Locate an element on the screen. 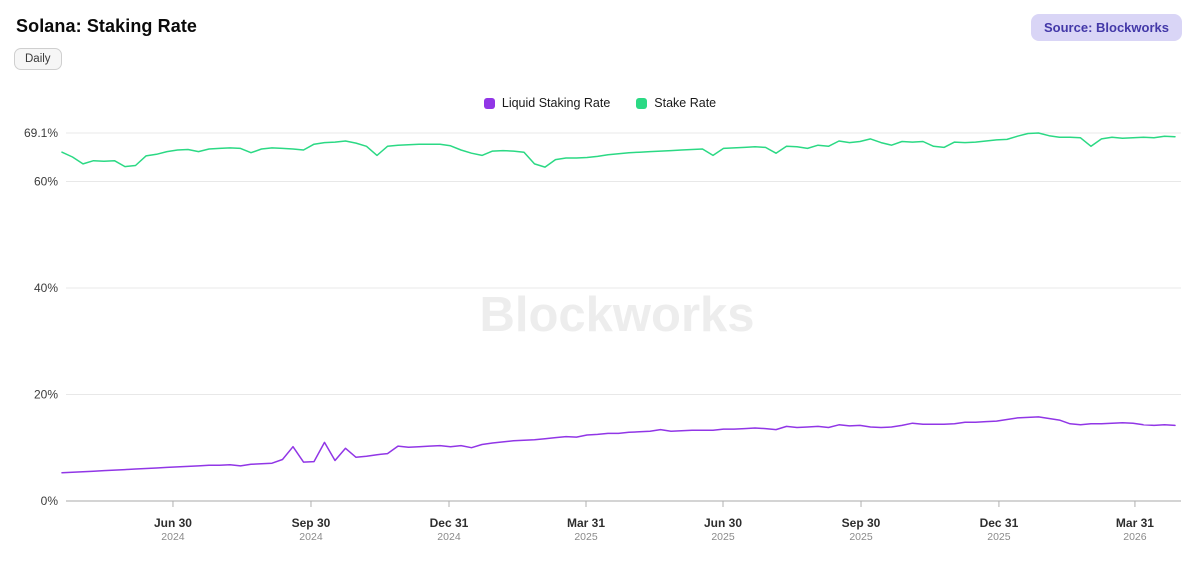 This screenshot has width=1200, height=561. legend-swatch-stake-rate is located at coordinates (642, 103).